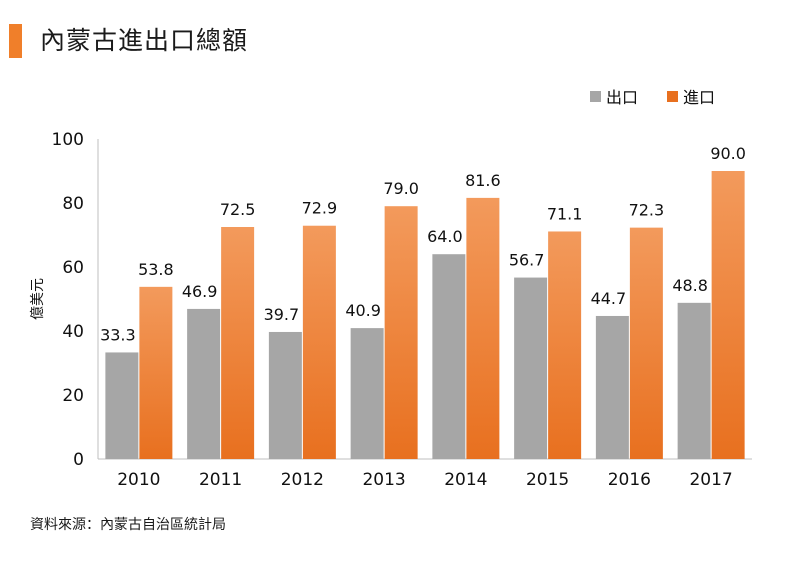  Describe the element at coordinates (73, 204) in the screenshot. I see `y-tick-label: 80` at that location.